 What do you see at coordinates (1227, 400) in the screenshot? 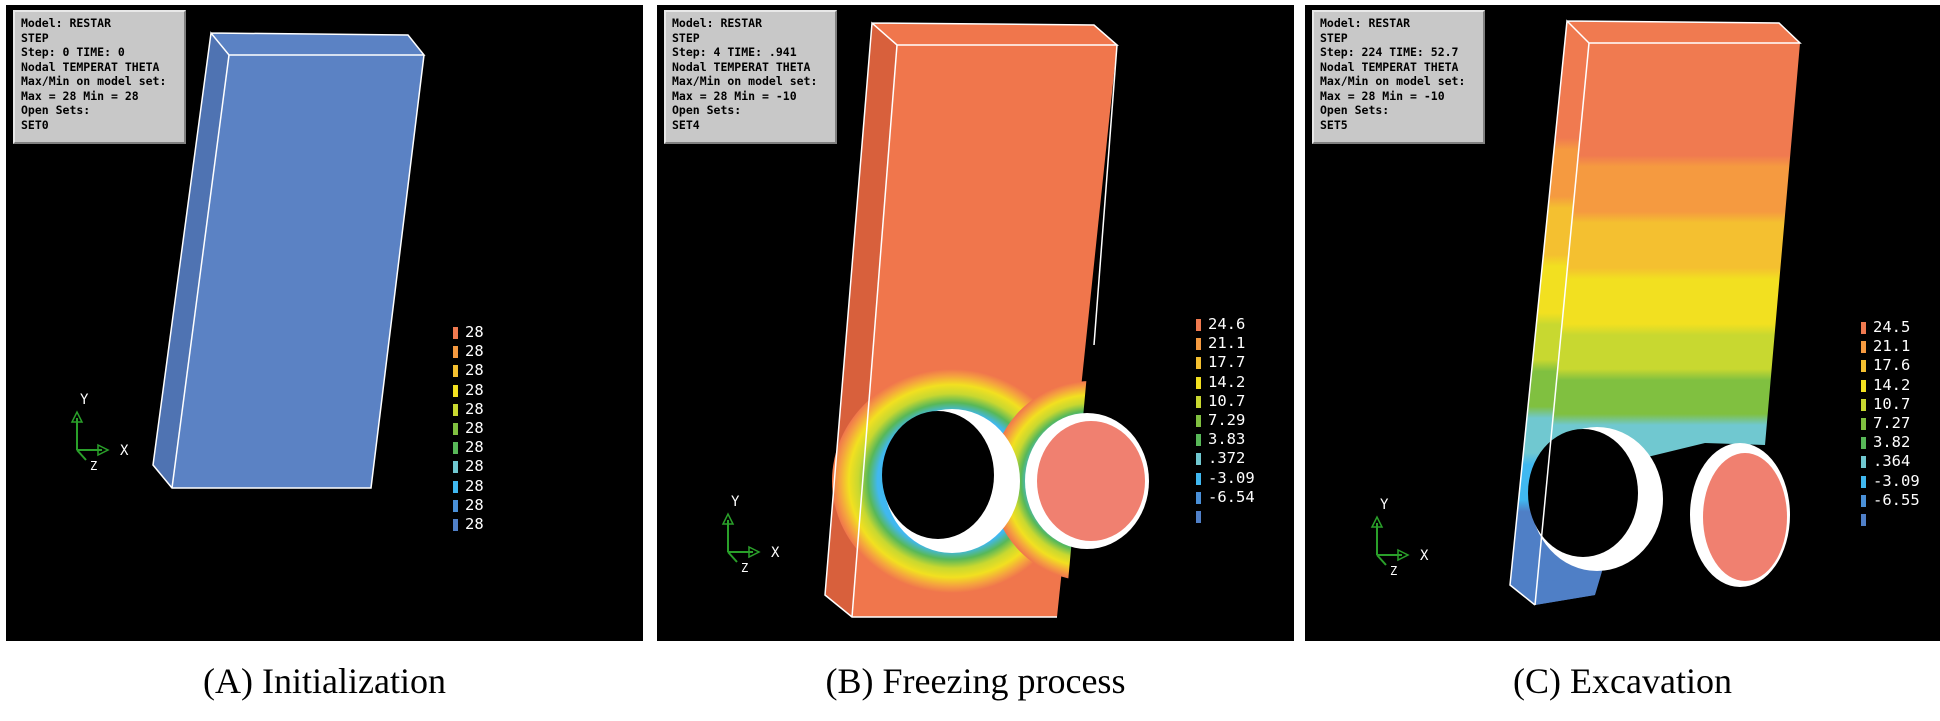
I see `legend-label: 10.7` at bounding box center [1227, 400].